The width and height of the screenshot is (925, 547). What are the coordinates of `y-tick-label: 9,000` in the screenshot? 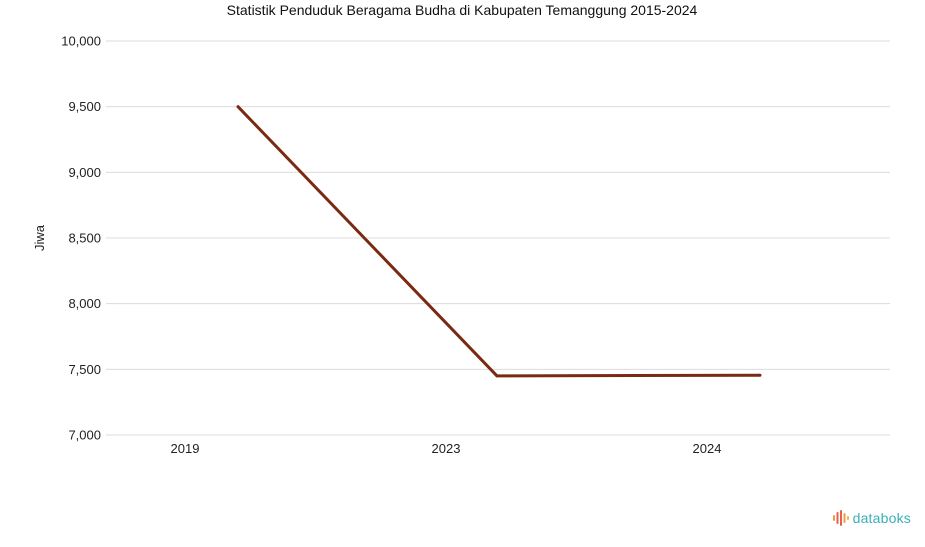 It's located at (84, 172).